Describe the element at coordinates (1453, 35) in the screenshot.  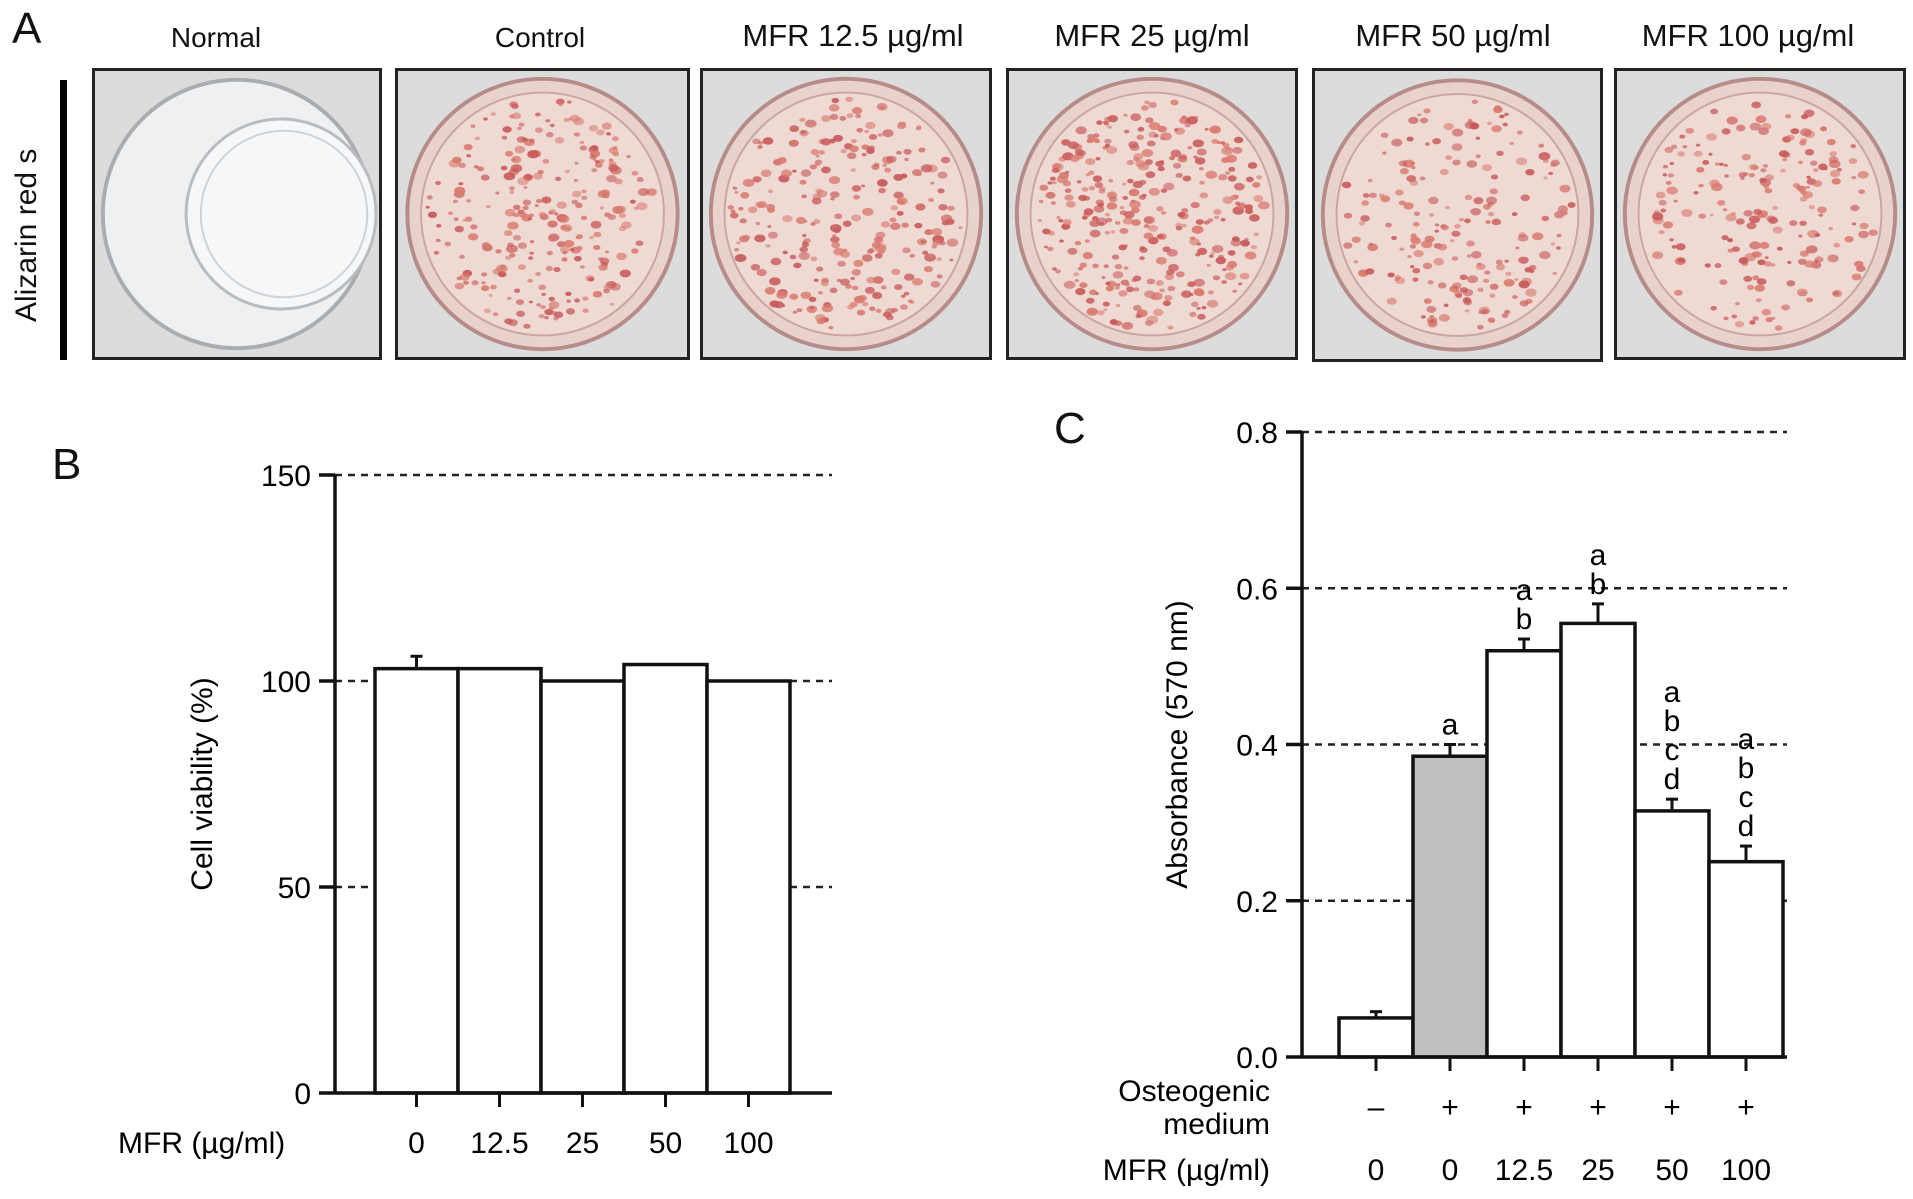
I see `well-label-mfr-50: MFR 50 µg/ml` at that location.